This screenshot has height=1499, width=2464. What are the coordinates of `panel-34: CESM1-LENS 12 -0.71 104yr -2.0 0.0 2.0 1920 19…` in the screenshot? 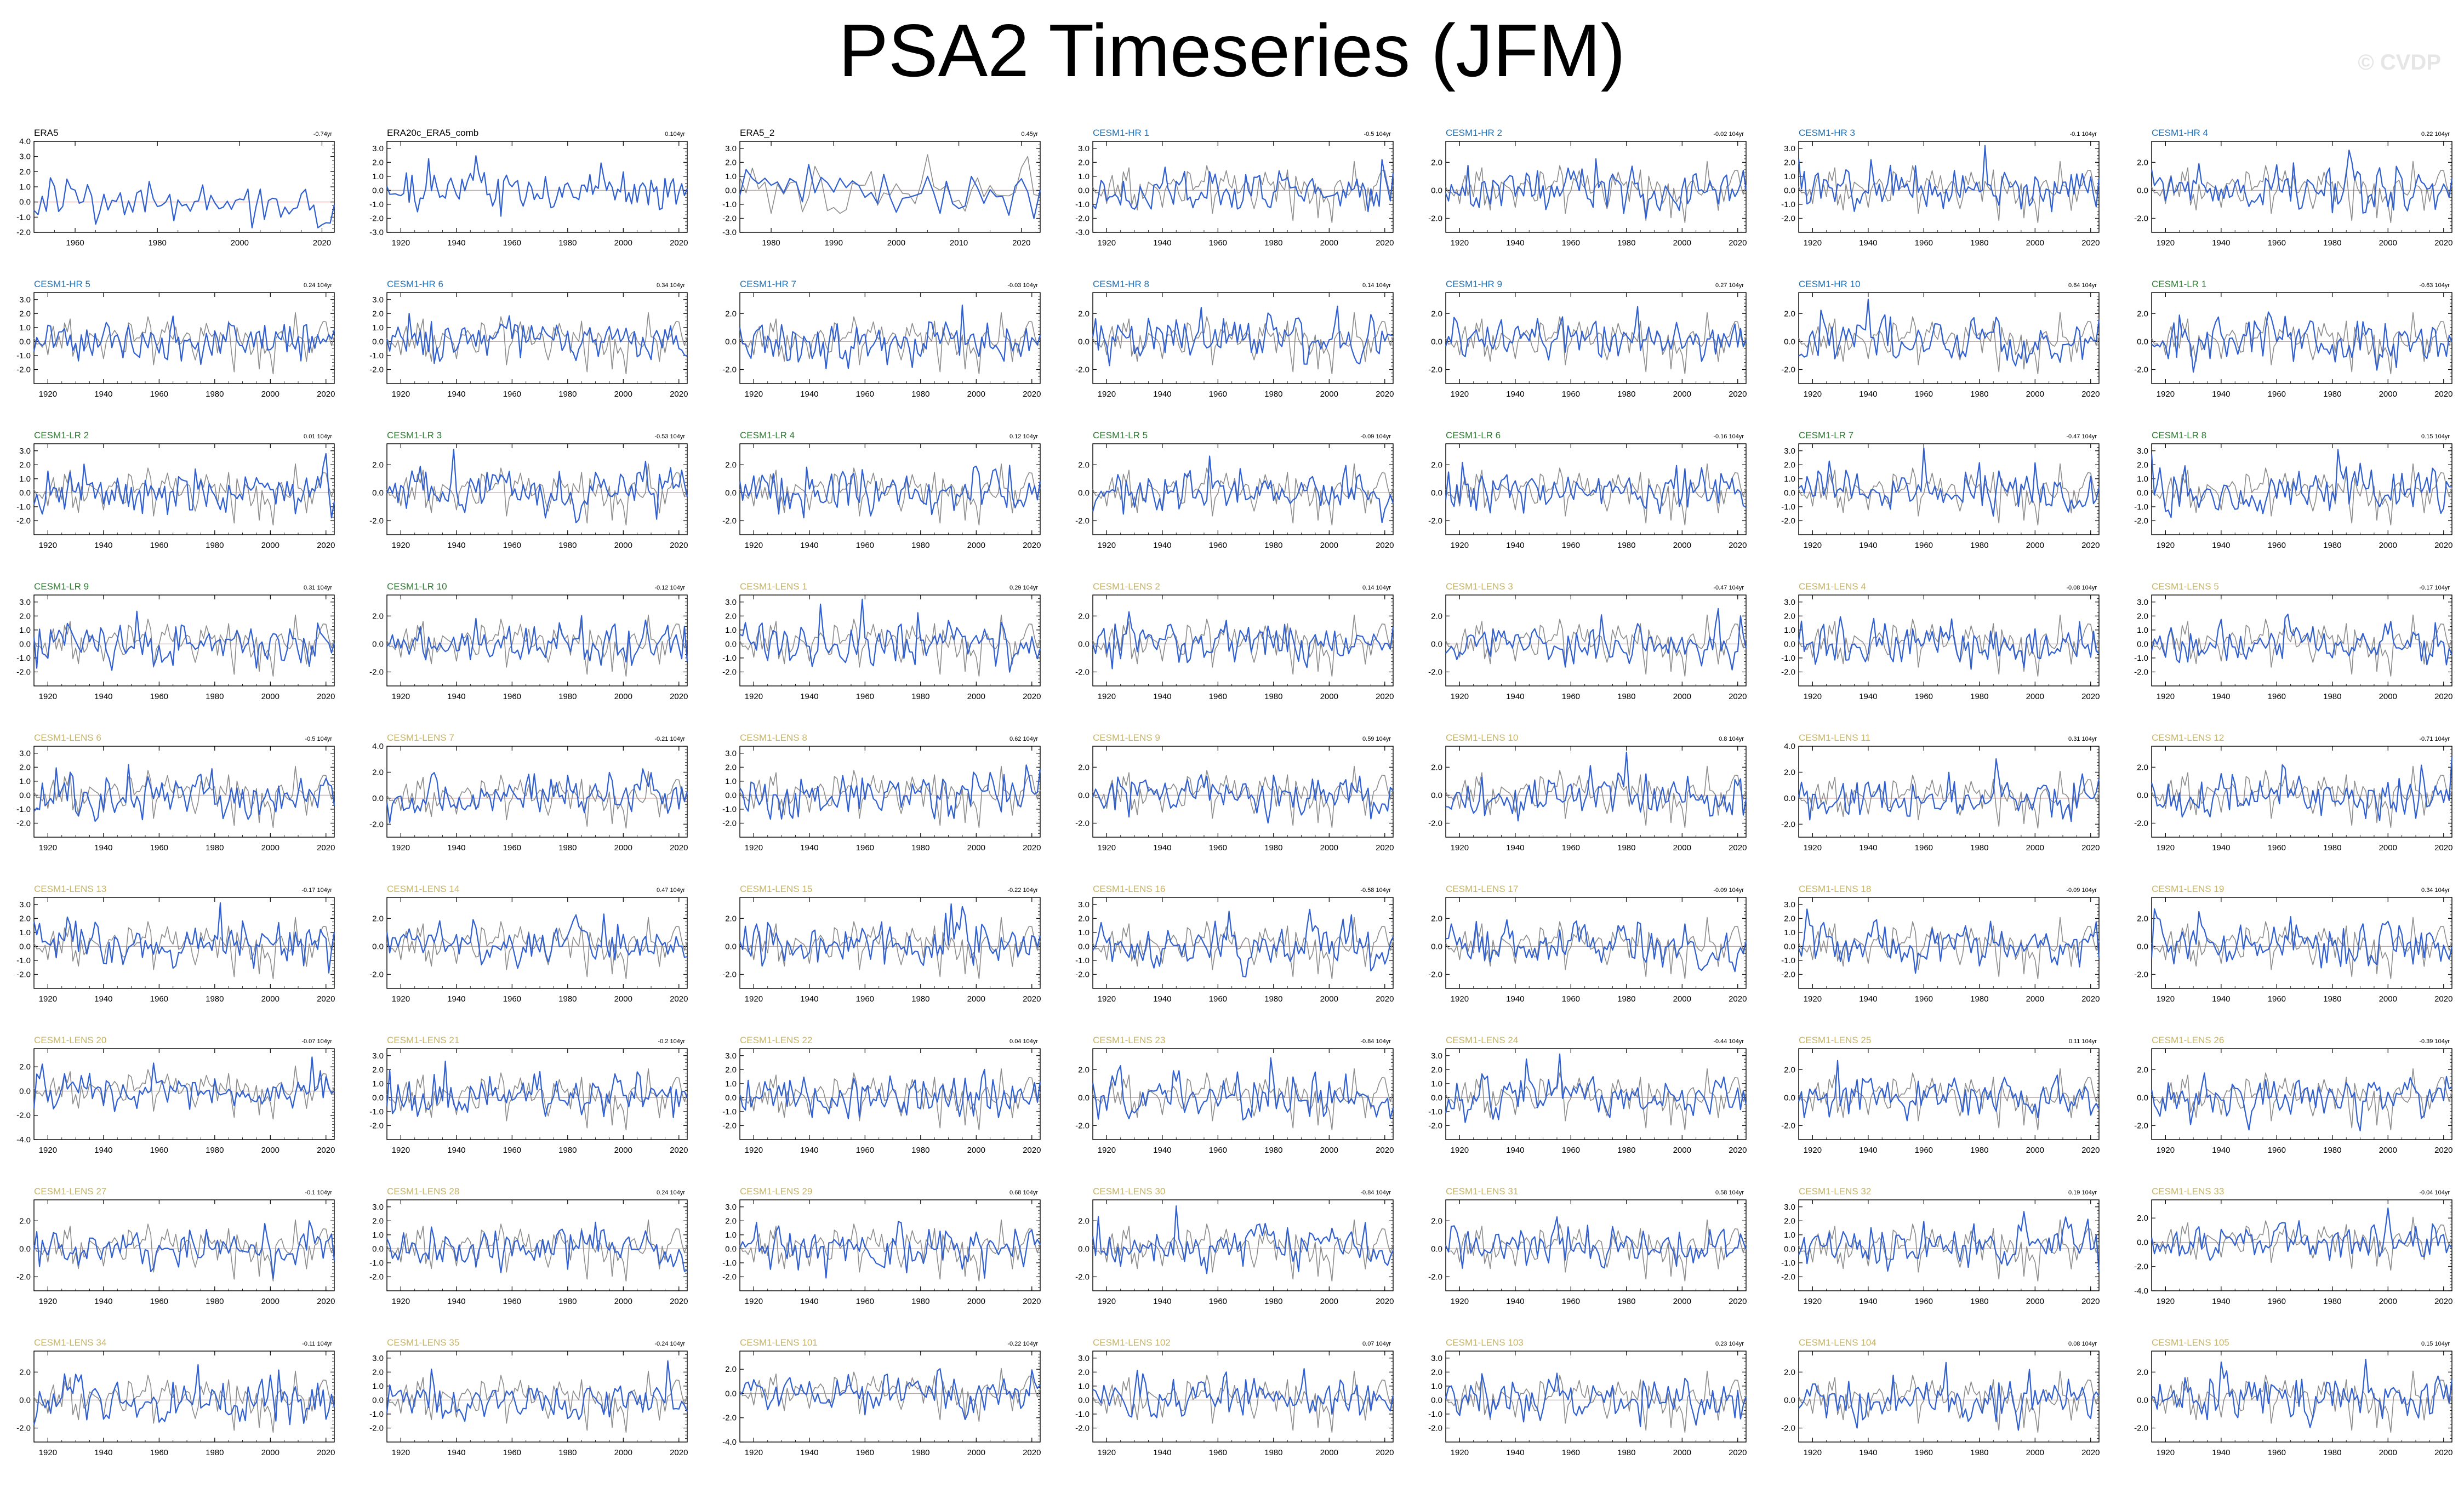 It's located at (2293, 793).